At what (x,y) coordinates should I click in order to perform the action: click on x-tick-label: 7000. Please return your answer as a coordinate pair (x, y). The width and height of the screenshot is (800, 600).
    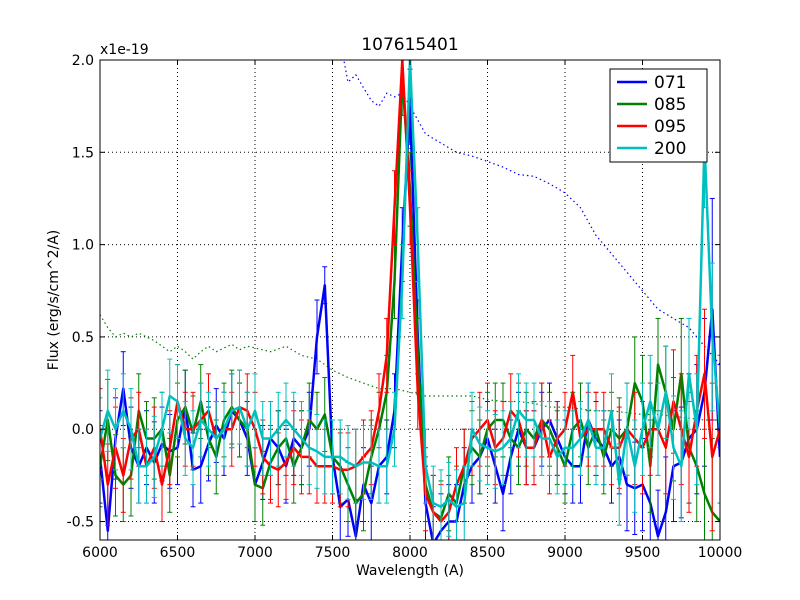
    Looking at the image, I should click on (255, 553).